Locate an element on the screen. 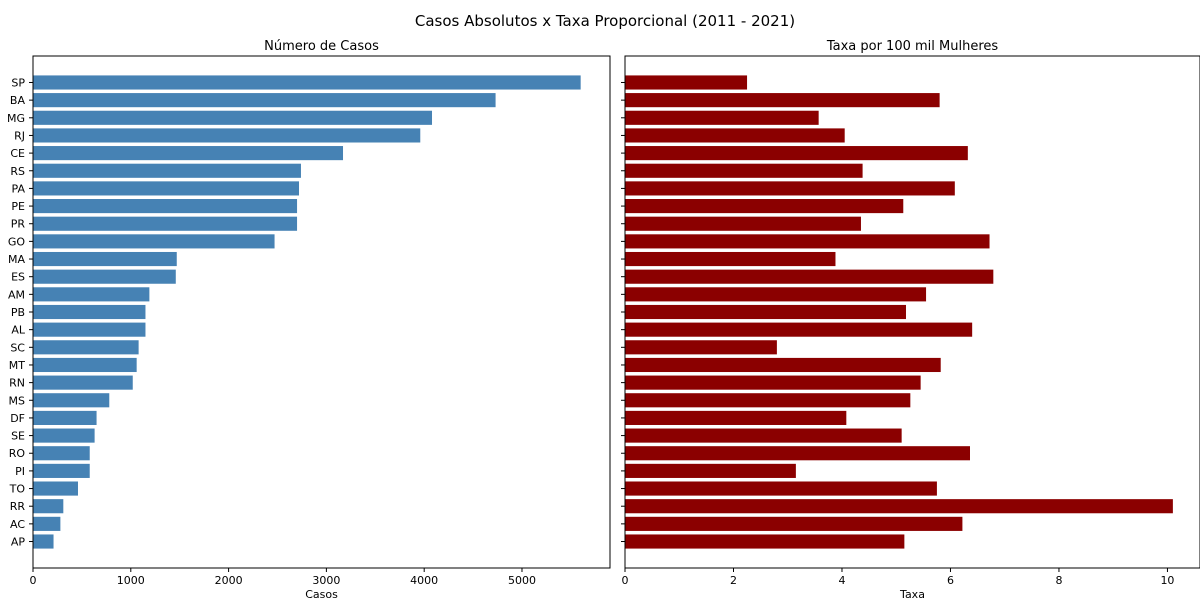 Image resolution: width=1200 pixels, height=599 pixels. cases-bar-pi is located at coordinates (61, 470).